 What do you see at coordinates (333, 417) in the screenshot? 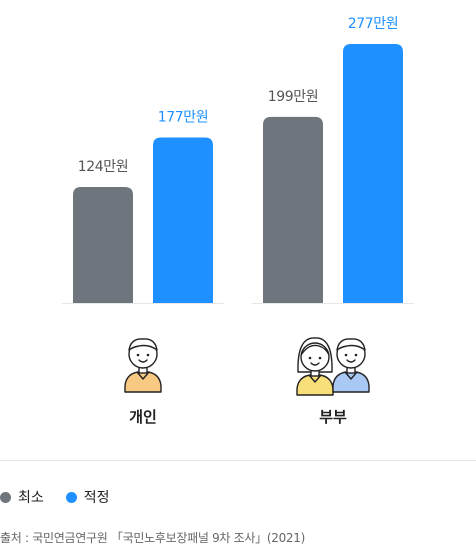
I see `category-label-1: 부부` at bounding box center [333, 417].